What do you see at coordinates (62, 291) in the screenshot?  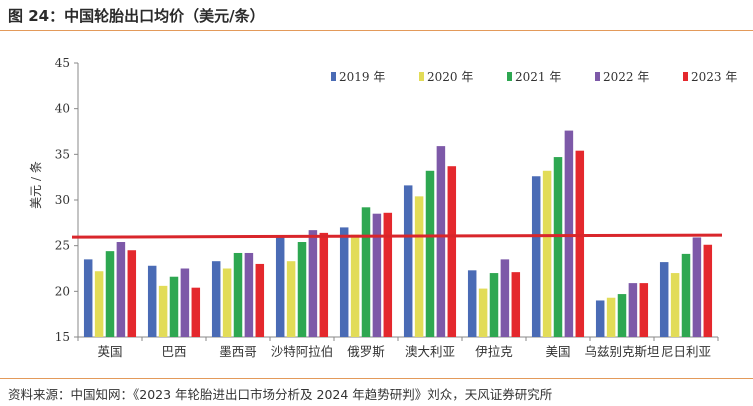 I see `y-tick-label: 20` at bounding box center [62, 291].